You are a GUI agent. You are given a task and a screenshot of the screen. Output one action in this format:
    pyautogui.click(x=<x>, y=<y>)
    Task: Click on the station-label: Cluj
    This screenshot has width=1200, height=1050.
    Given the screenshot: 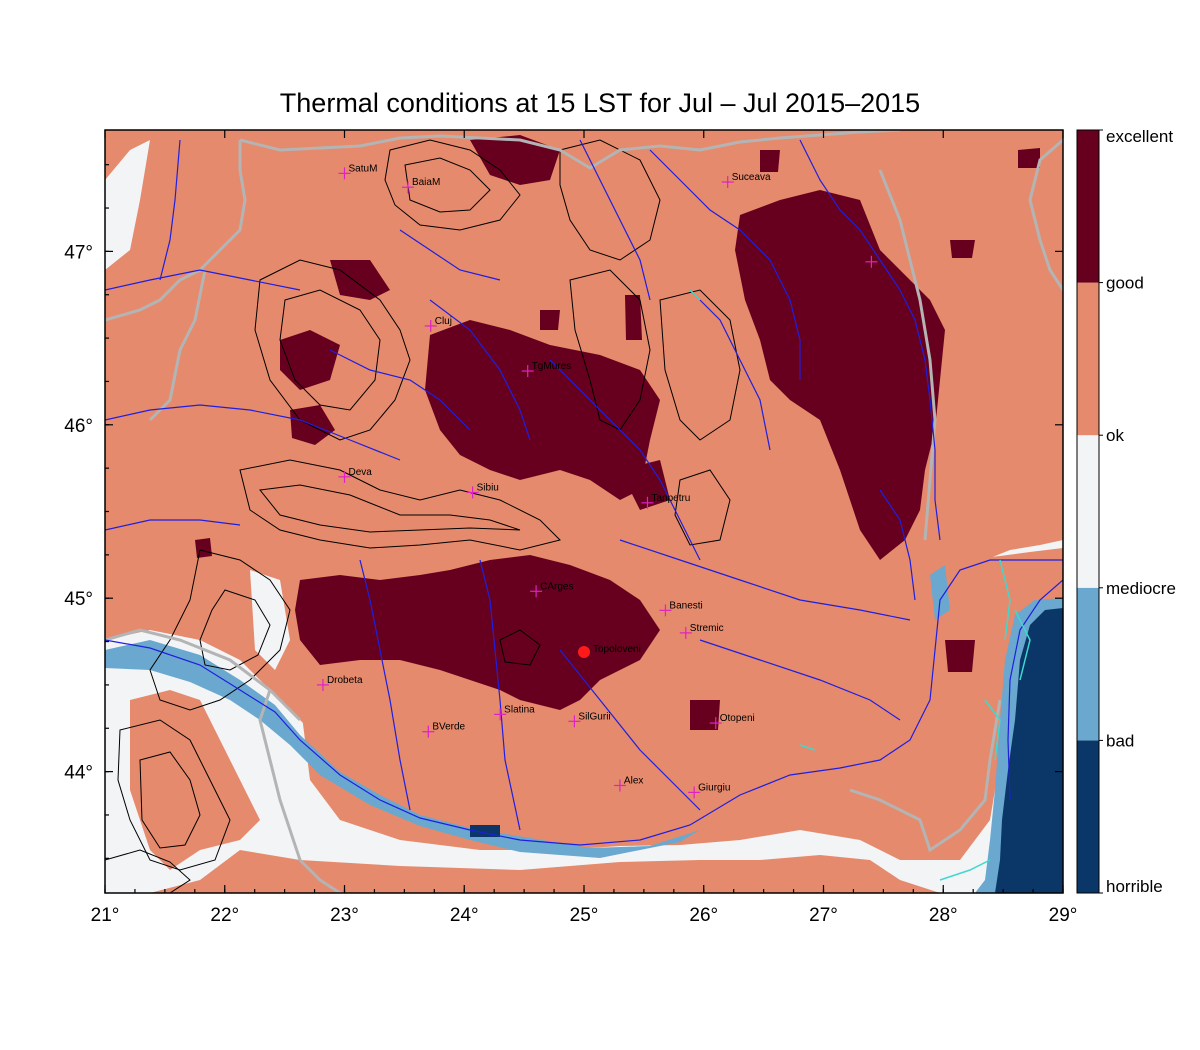 What is the action you would take?
    pyautogui.click(x=443, y=321)
    